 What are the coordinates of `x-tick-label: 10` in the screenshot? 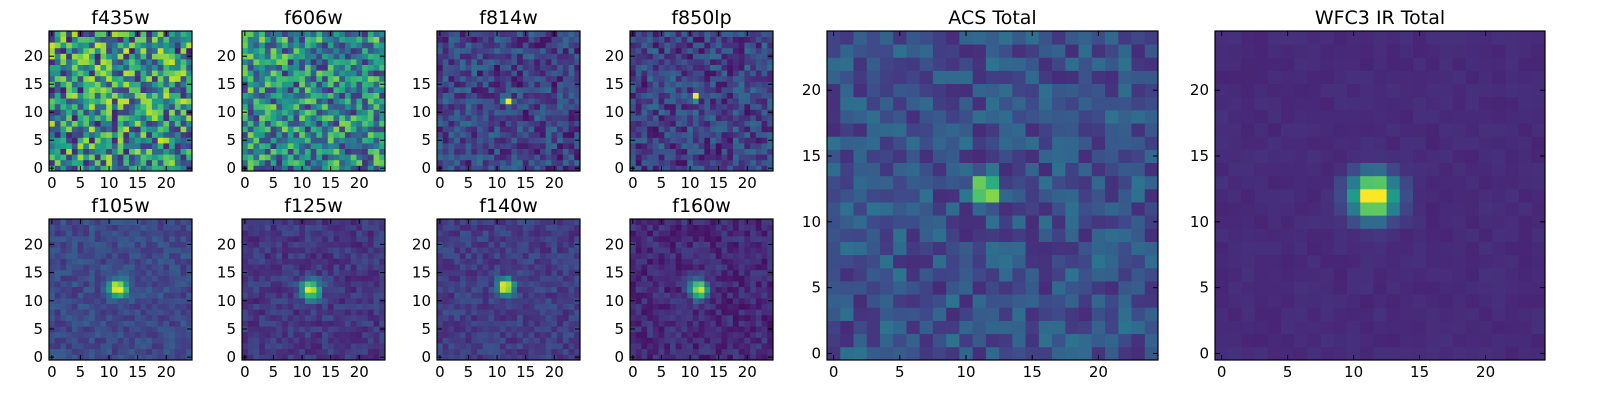 It's located at (497, 372).